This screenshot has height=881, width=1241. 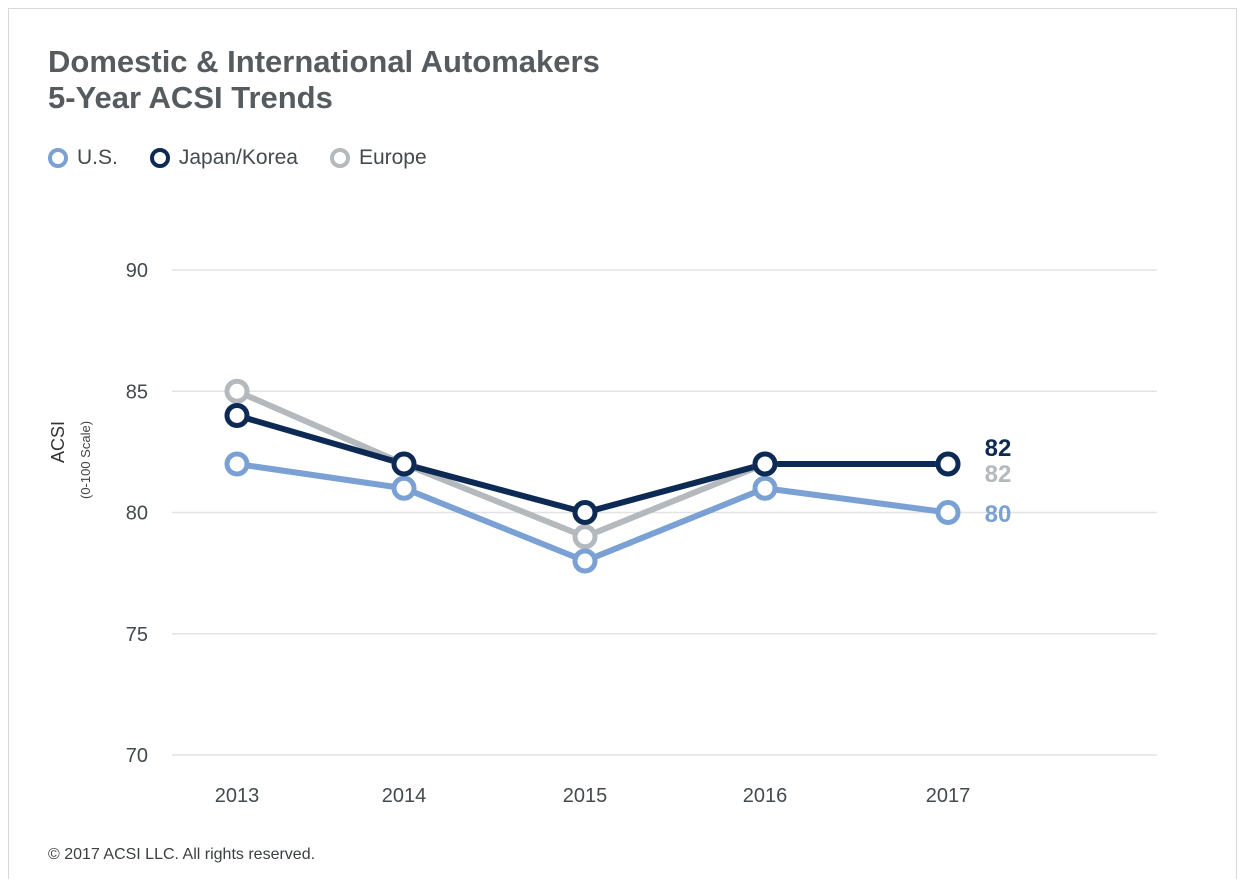 What do you see at coordinates (137, 271) in the screenshot?
I see `y-tick-label: 90` at bounding box center [137, 271].